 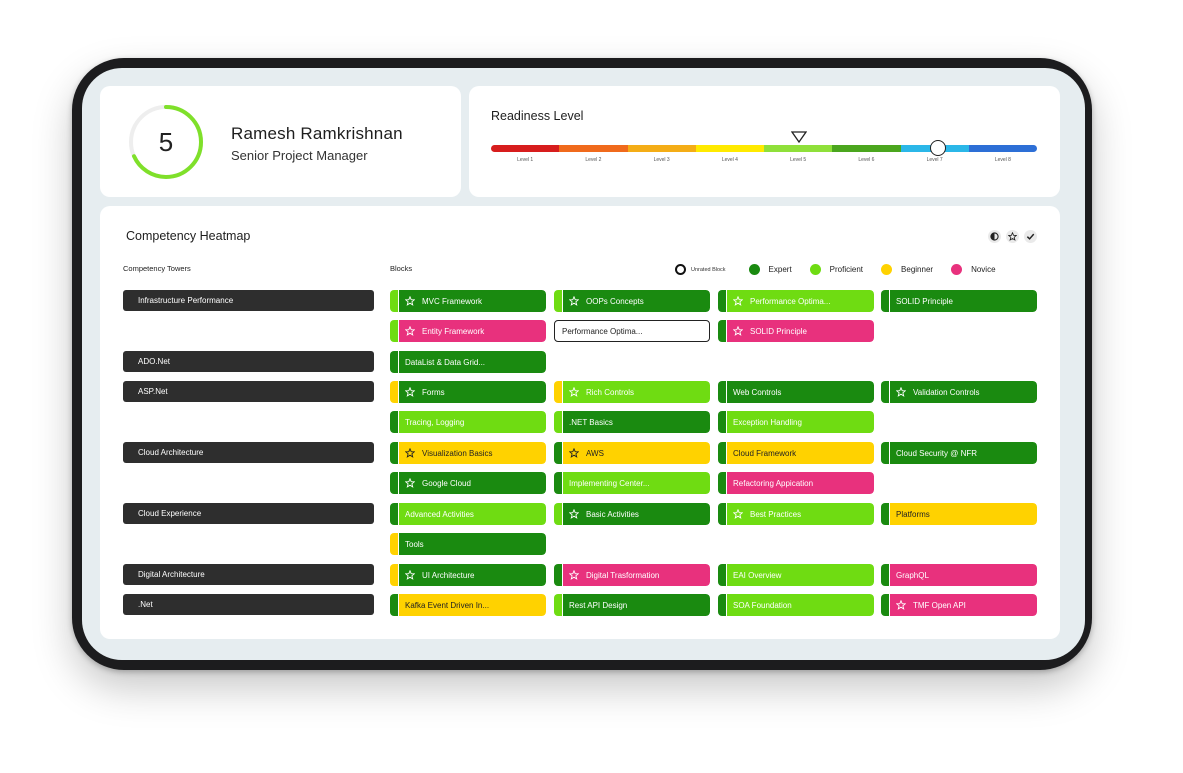 What do you see at coordinates (938, 148) in the screenshot?
I see `current-level-knob` at bounding box center [938, 148].